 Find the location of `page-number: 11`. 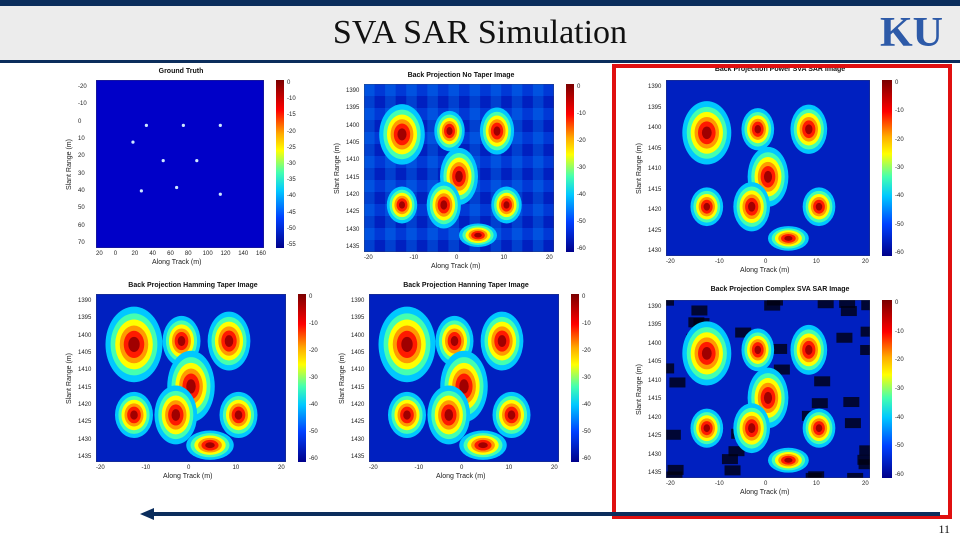

page-number: 11 is located at coordinates (944, 529).